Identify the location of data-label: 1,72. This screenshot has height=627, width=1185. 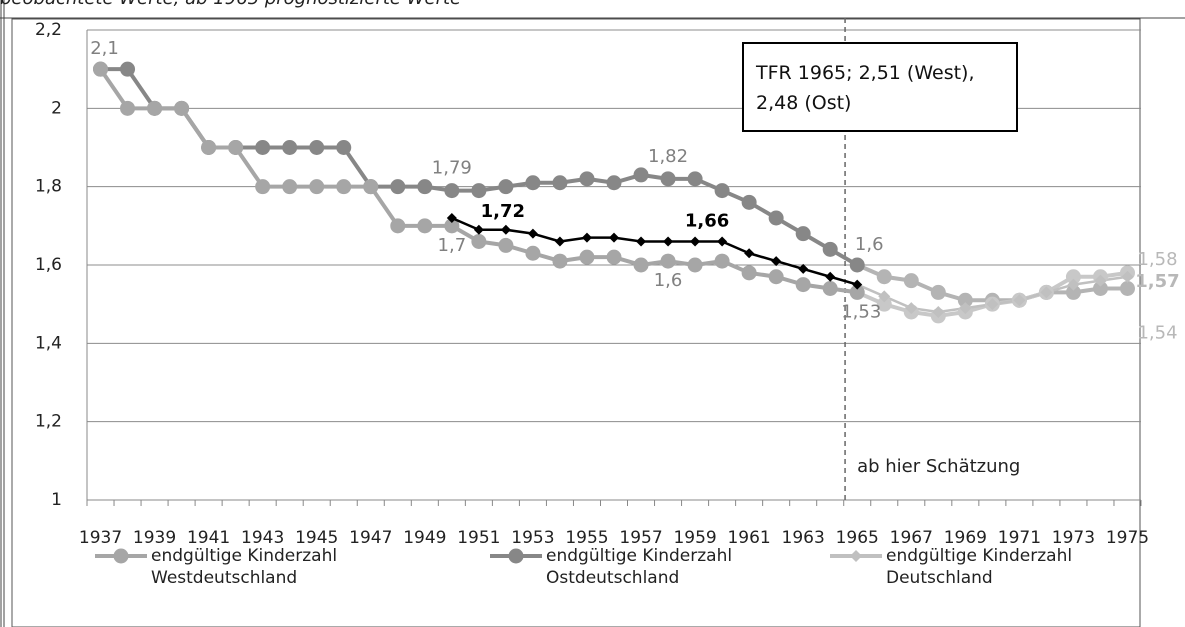
(503, 211).